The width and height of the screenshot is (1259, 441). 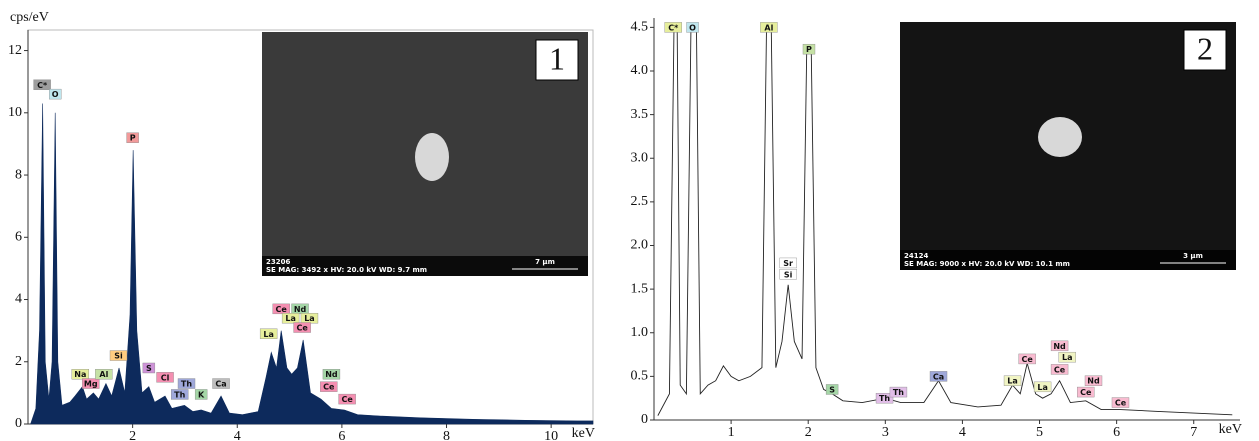 I want to click on y-tick-label: 12, so click(x=15, y=50).